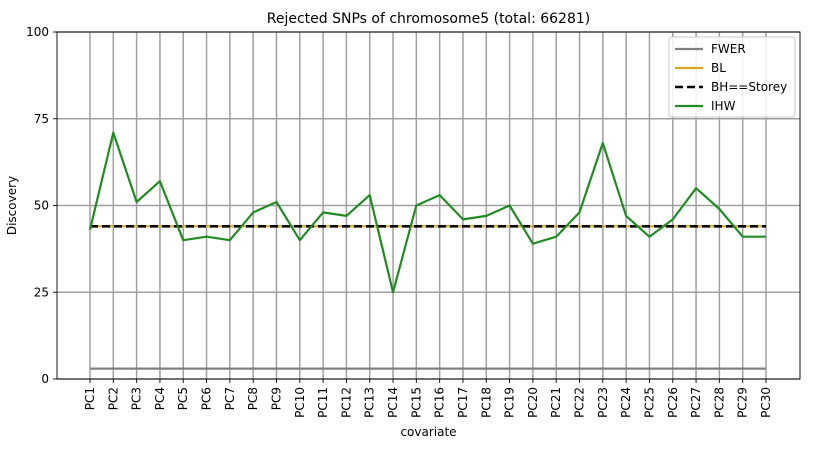 The height and width of the screenshot is (452, 814). What do you see at coordinates (510, 402) in the screenshot?
I see `x-tick-label: PC19` at bounding box center [510, 402].